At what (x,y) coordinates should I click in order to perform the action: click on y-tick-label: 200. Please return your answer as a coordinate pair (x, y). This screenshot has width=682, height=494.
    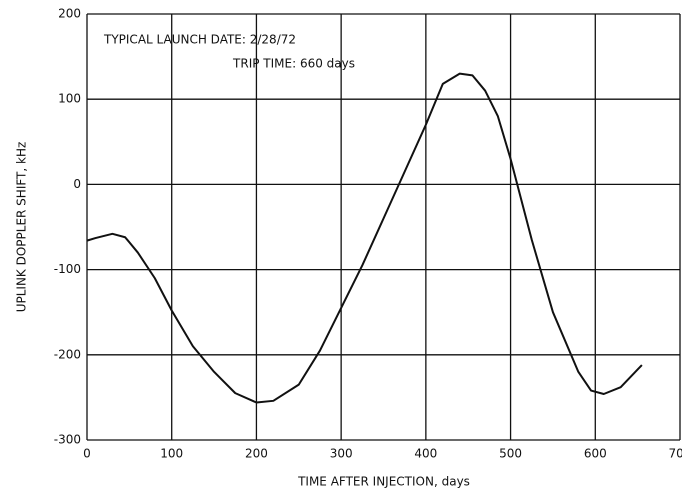
    Looking at the image, I should click on (69, 14).